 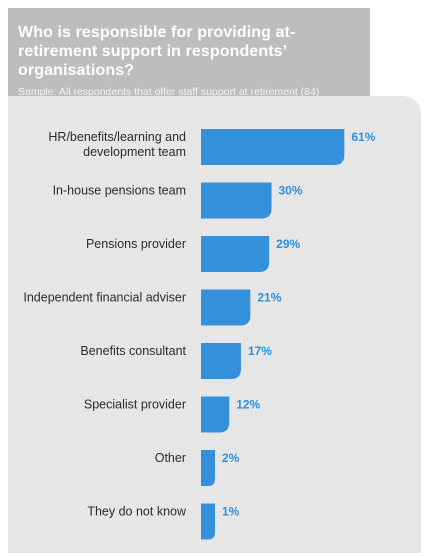 I want to click on value-label-3: 29%, so click(x=288, y=244).